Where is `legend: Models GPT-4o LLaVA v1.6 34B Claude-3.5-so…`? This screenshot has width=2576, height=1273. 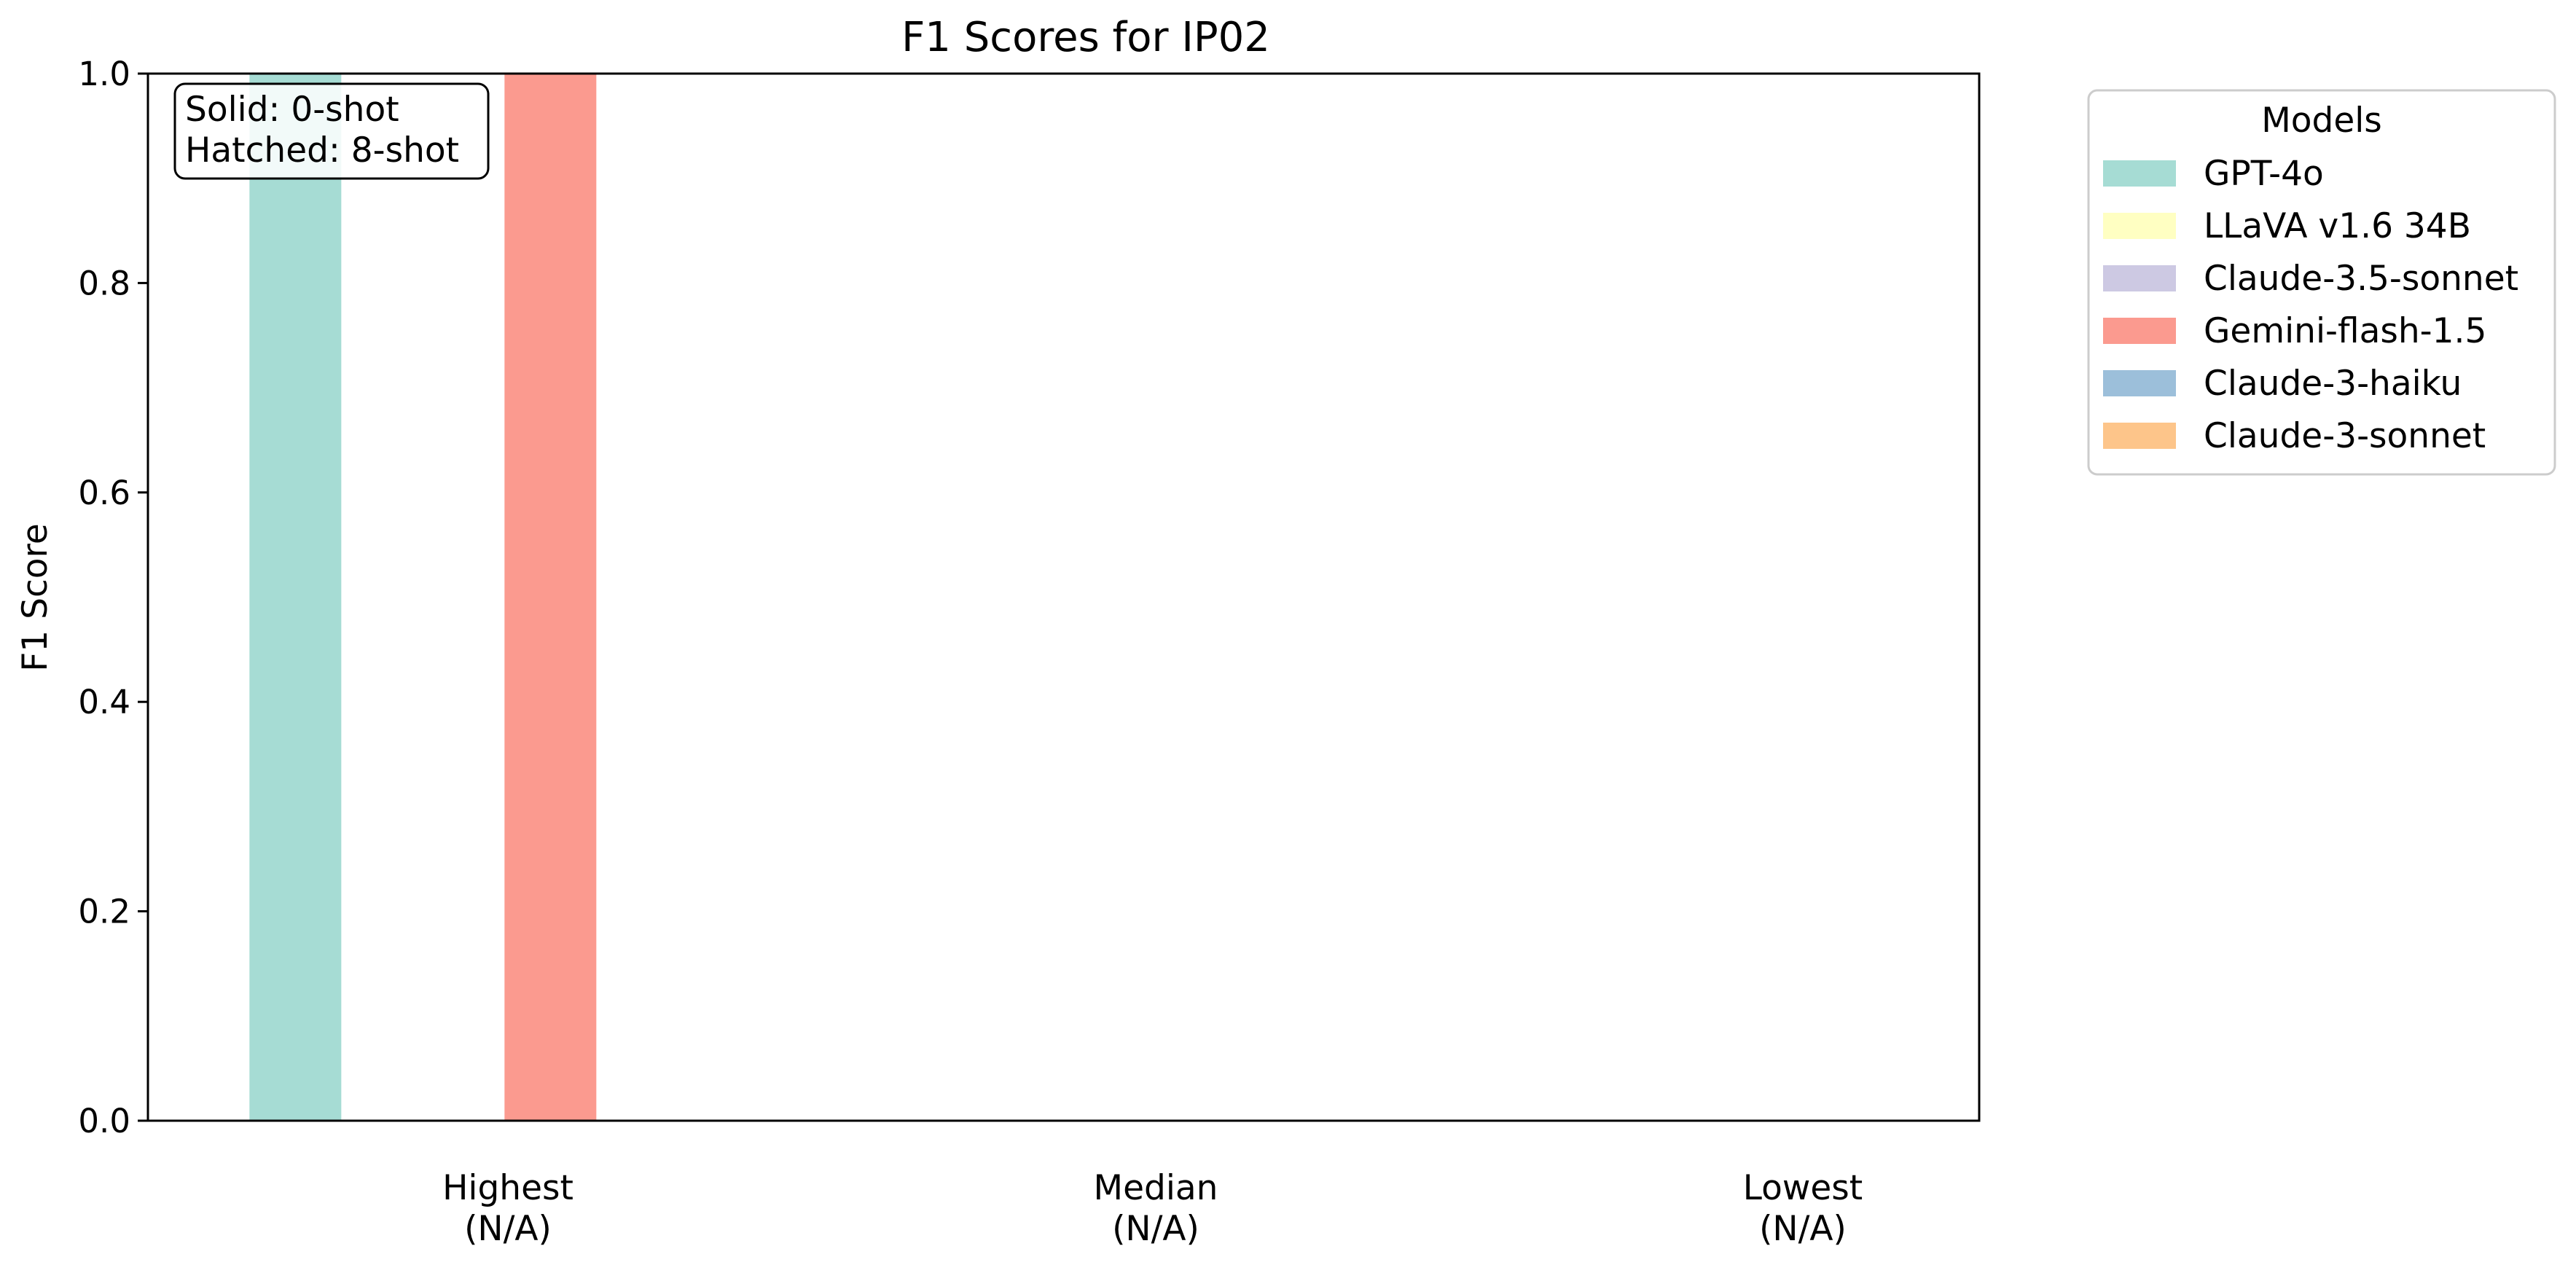 legend: Models GPT-4o LLaVA v1.6 34B Claude-3.5-so… is located at coordinates (2321, 282).